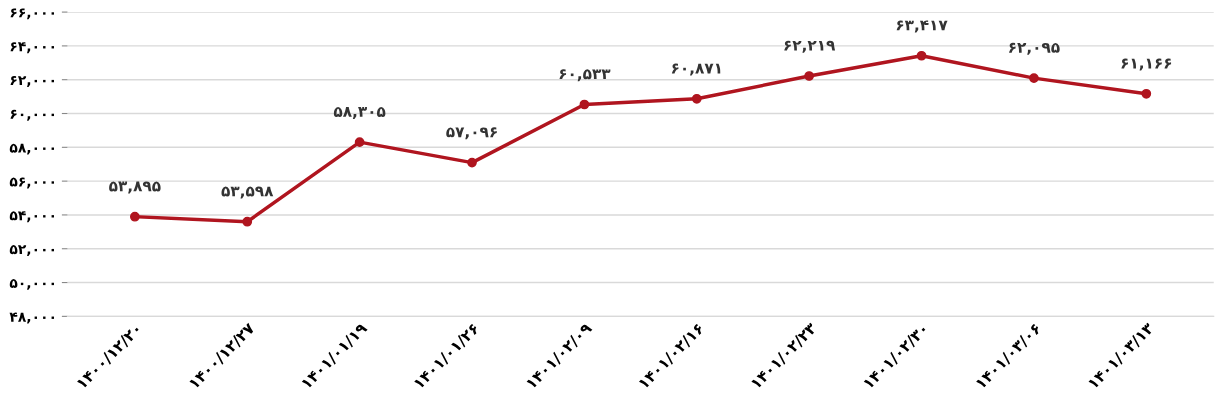 The height and width of the screenshot is (403, 1226). I want to click on y-tick-label: ۶۶,۰۰۰, so click(32, 14).